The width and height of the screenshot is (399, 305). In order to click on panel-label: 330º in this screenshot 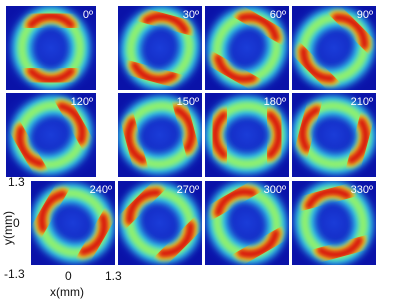, I will do `click(362, 190)`.